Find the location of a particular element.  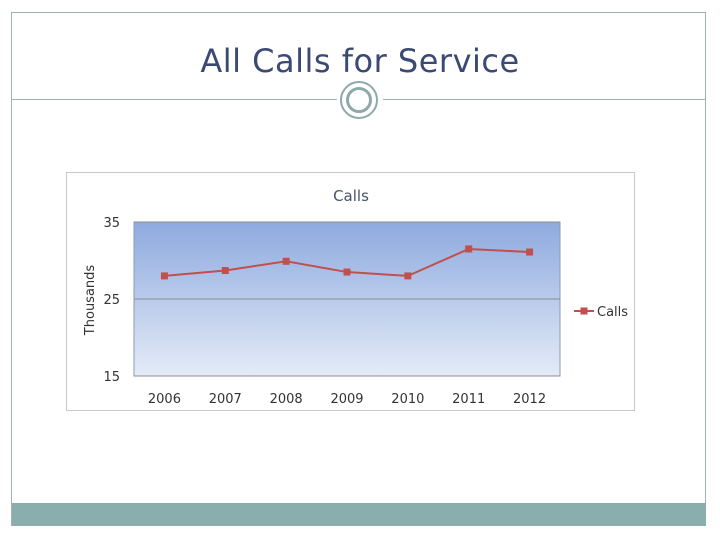

y-tick-label: 25 is located at coordinates (111, 300).